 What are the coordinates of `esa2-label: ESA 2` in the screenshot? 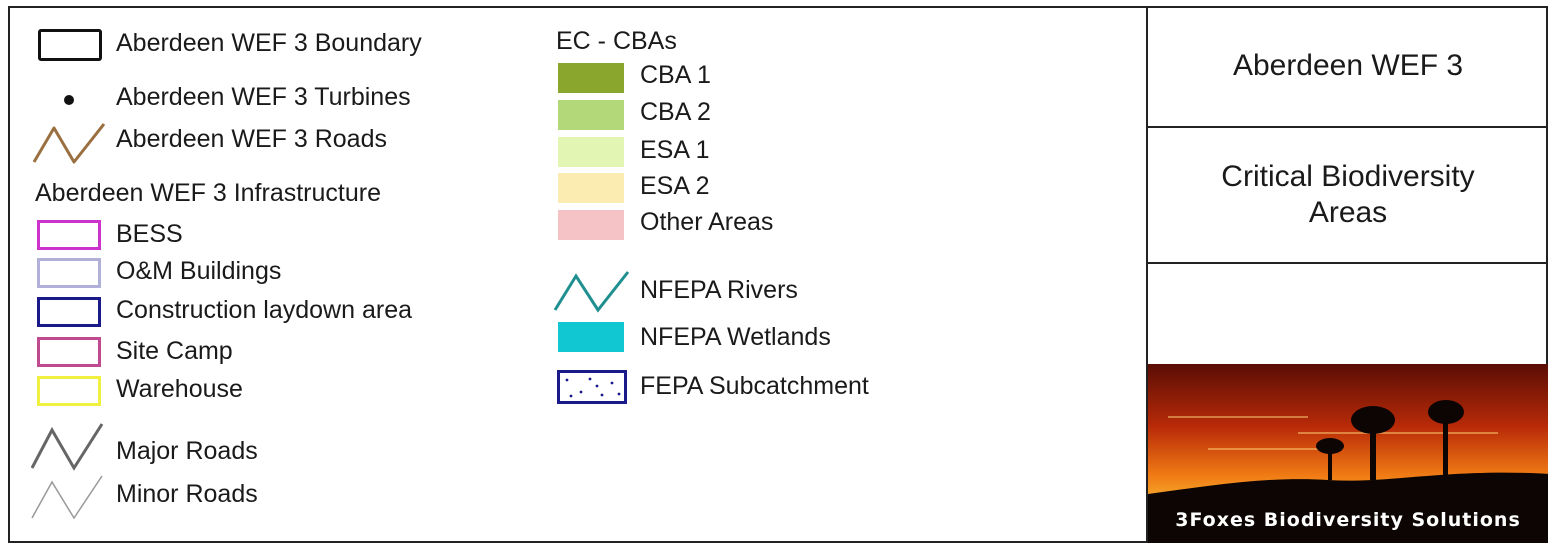 It's located at (675, 186).